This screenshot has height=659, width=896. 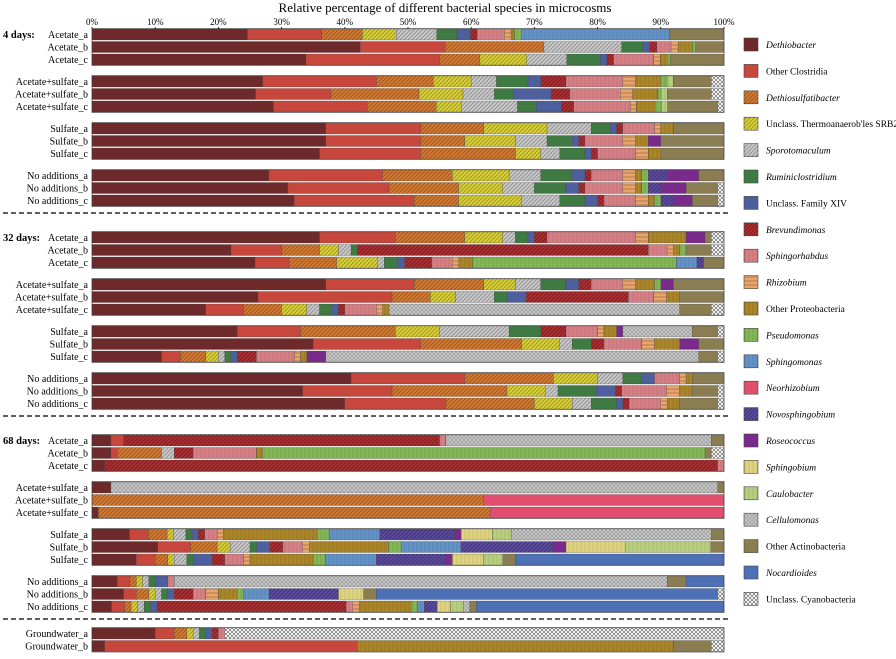 What do you see at coordinates (667, 200) in the screenshot?
I see `bar-segment-novosphingobium` at bounding box center [667, 200].